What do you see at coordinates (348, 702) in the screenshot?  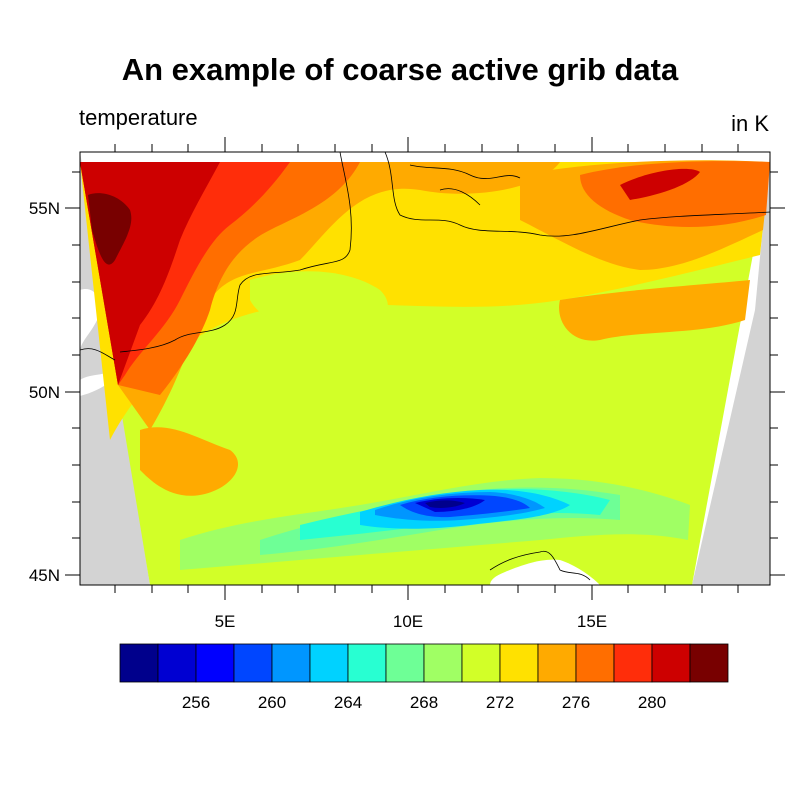 I see `colorbar-label-264: 264` at bounding box center [348, 702].